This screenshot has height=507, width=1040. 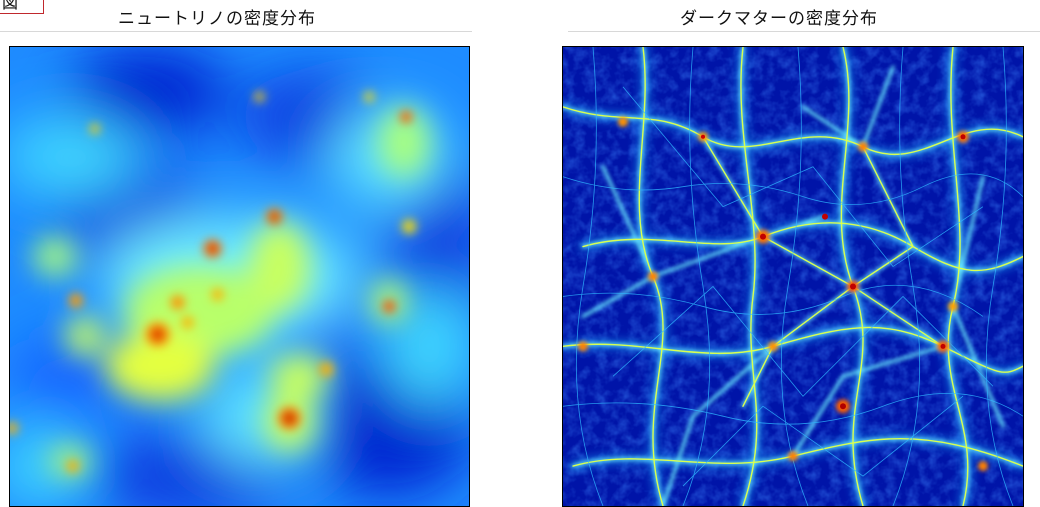 I want to click on right-title-divider, so click(x=804, y=31).